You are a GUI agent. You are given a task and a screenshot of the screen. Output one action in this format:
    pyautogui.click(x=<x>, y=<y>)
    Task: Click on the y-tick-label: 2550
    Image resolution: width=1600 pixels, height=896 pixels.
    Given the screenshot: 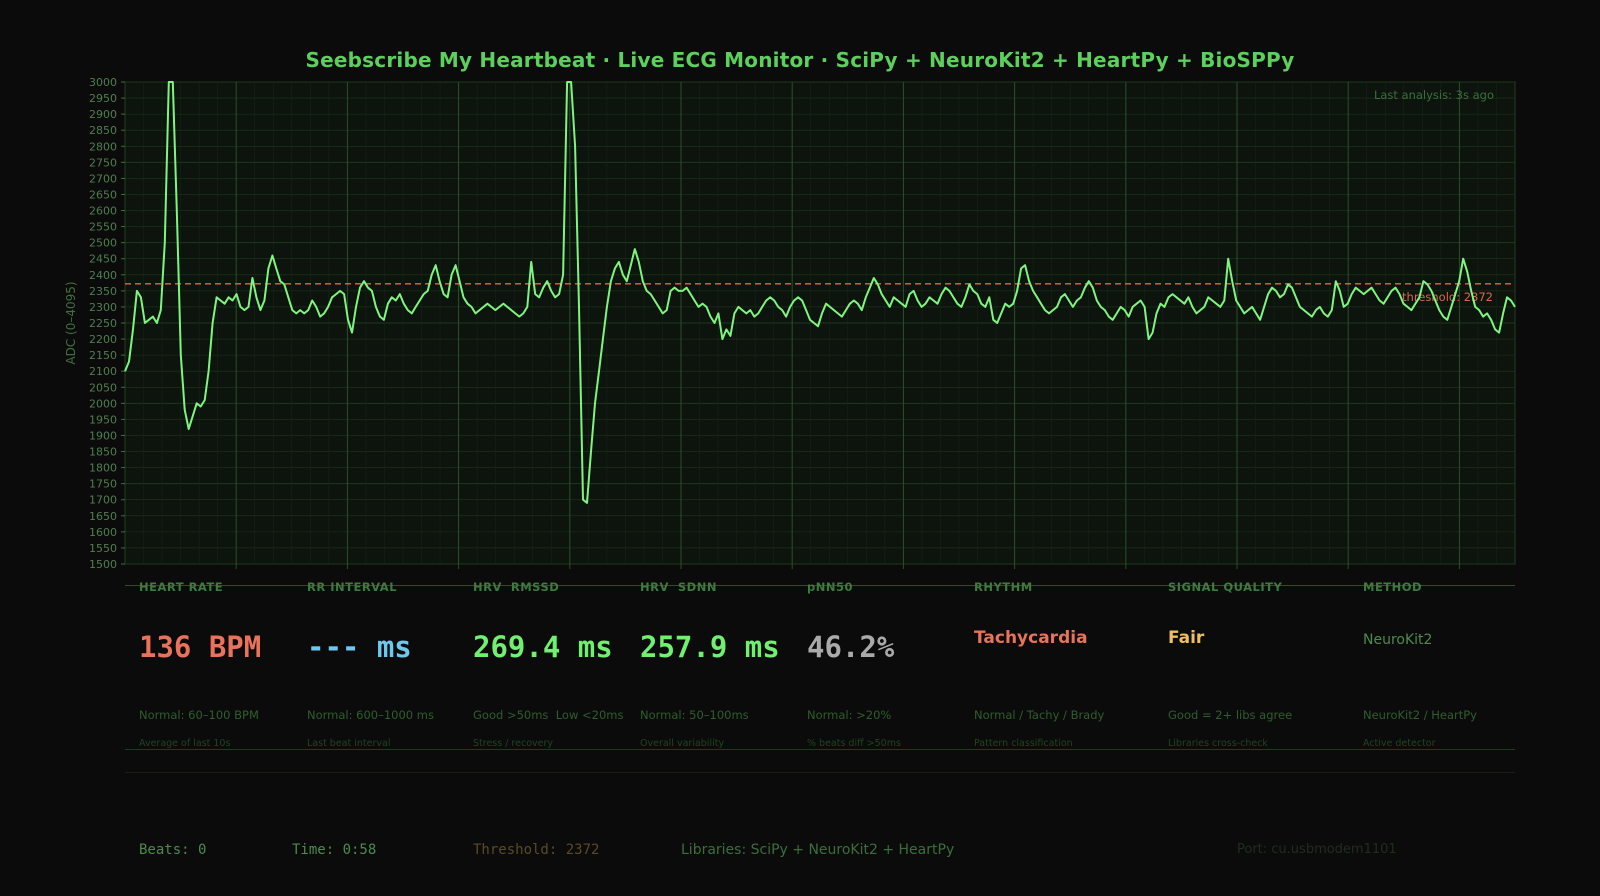 What is the action you would take?
    pyautogui.click(x=103, y=227)
    